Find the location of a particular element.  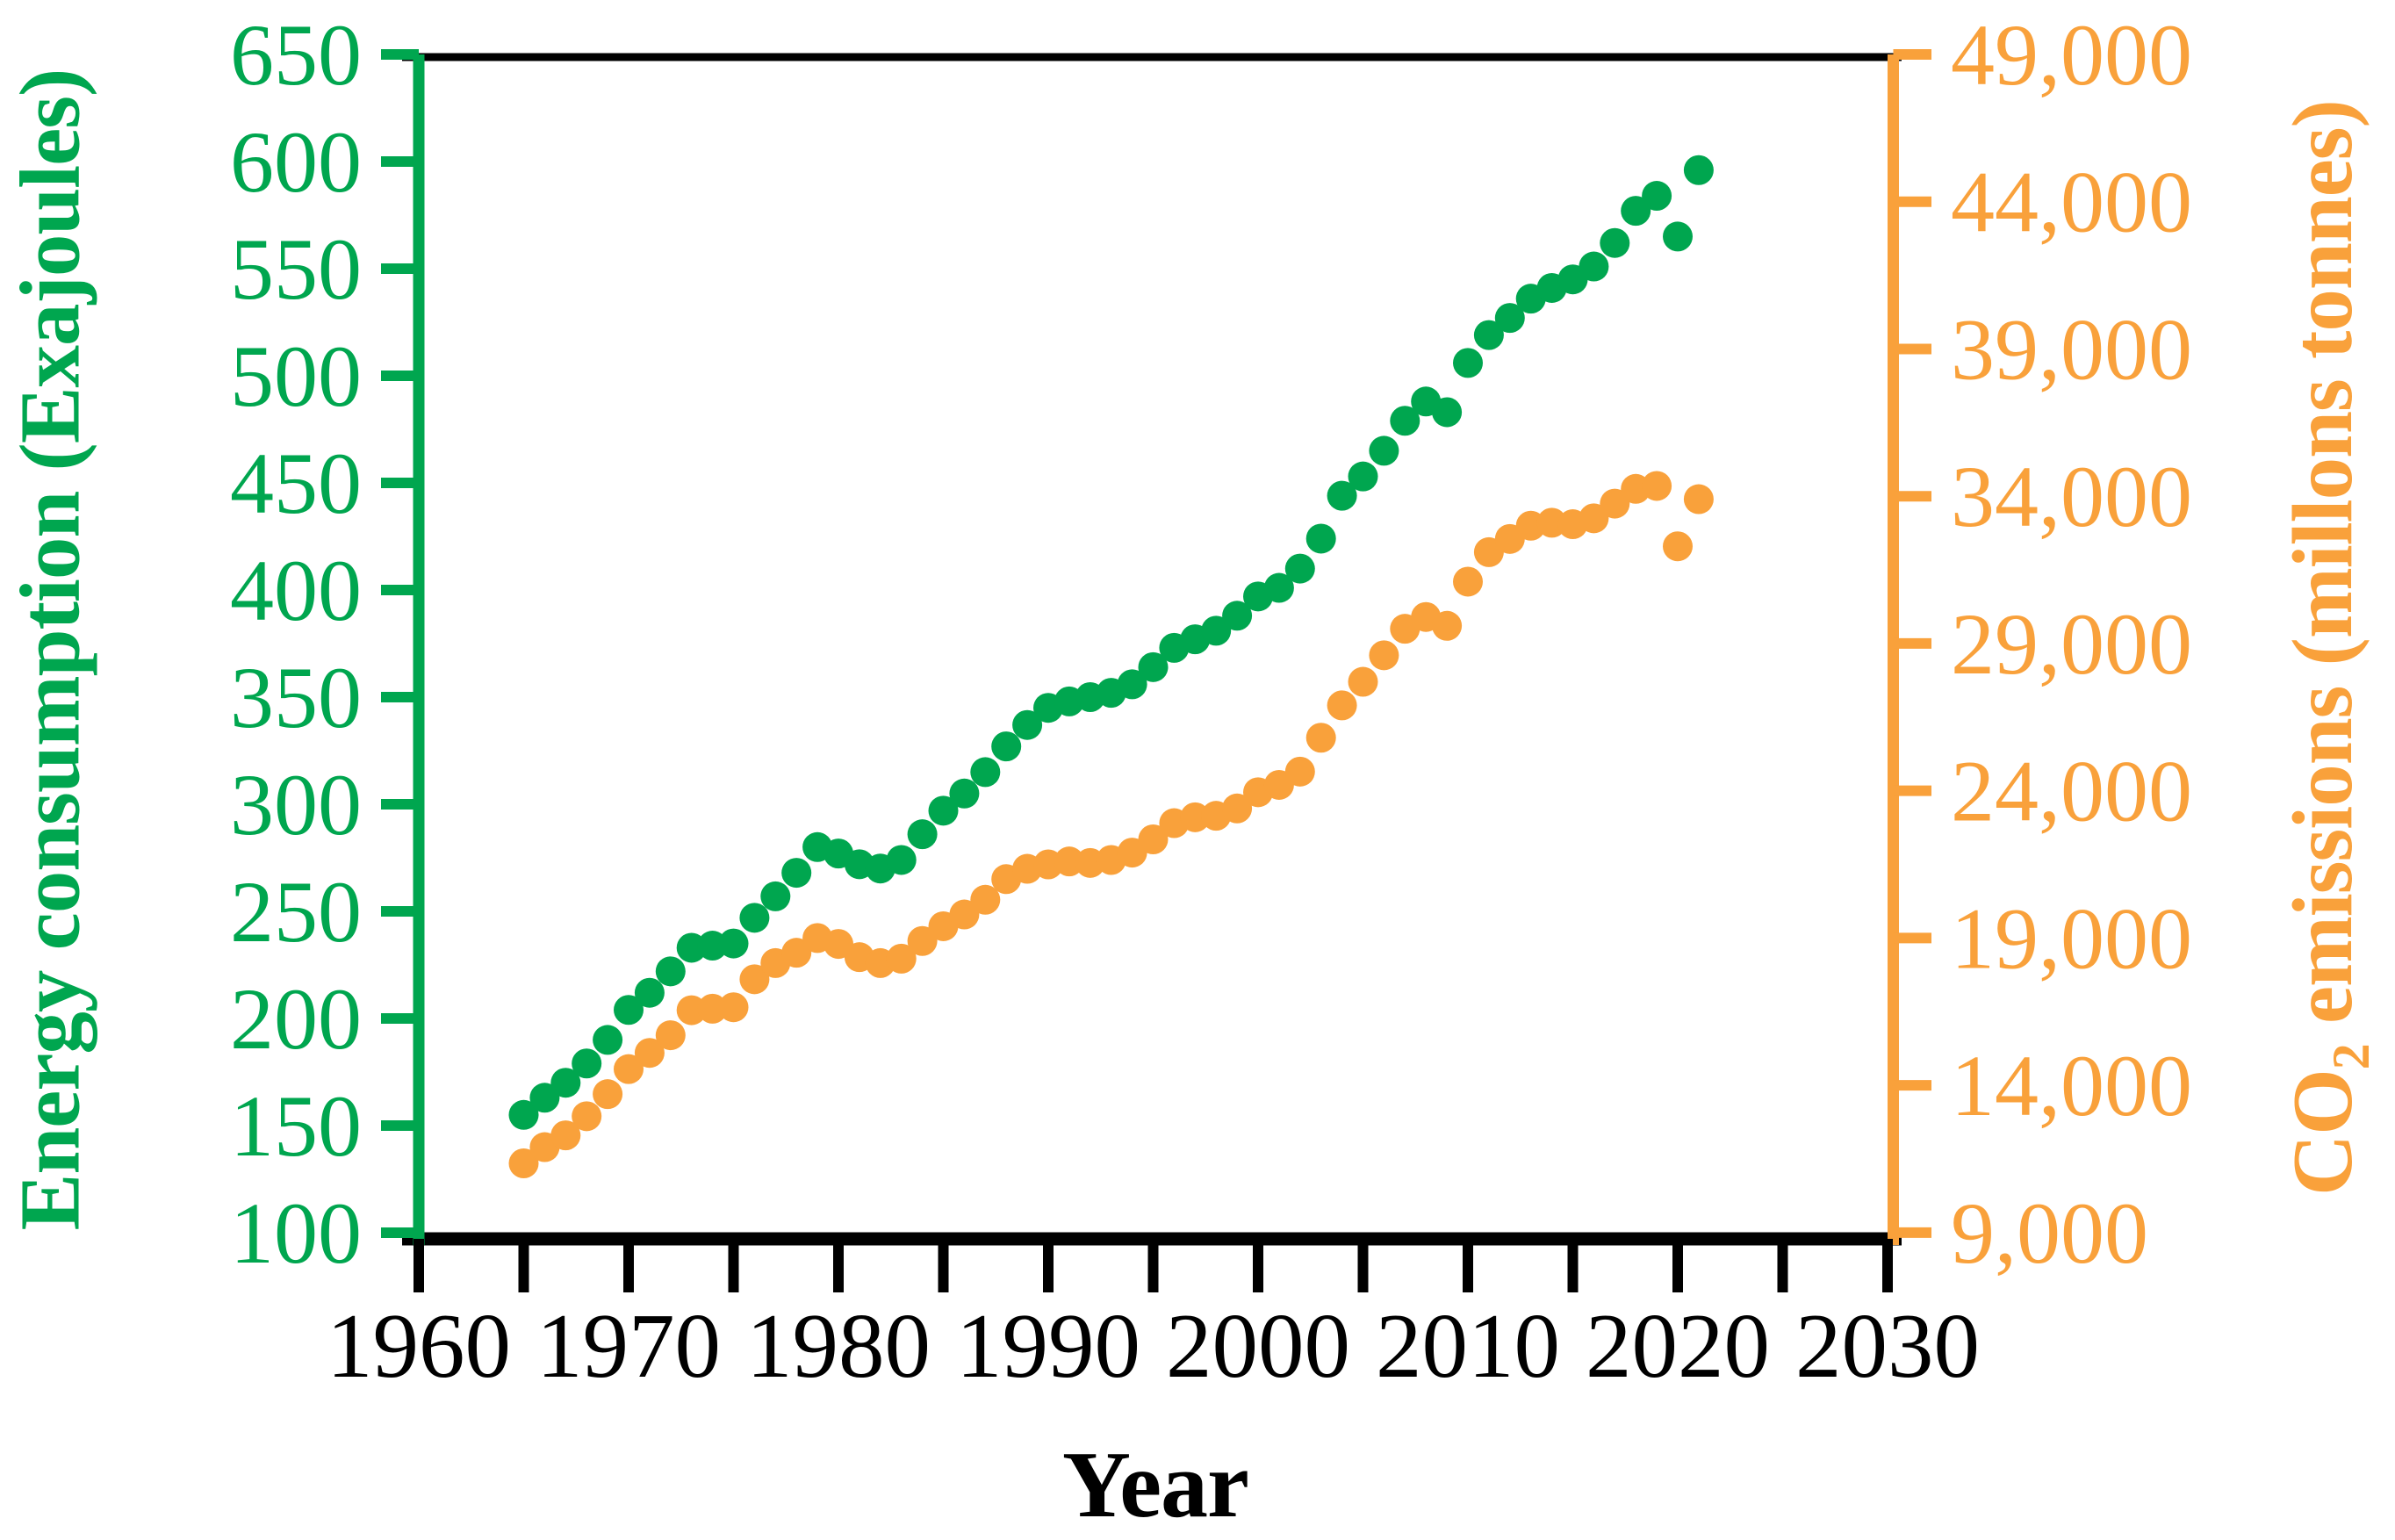

right-axis-tick-label: 19,000 is located at coordinates (2071, 938).